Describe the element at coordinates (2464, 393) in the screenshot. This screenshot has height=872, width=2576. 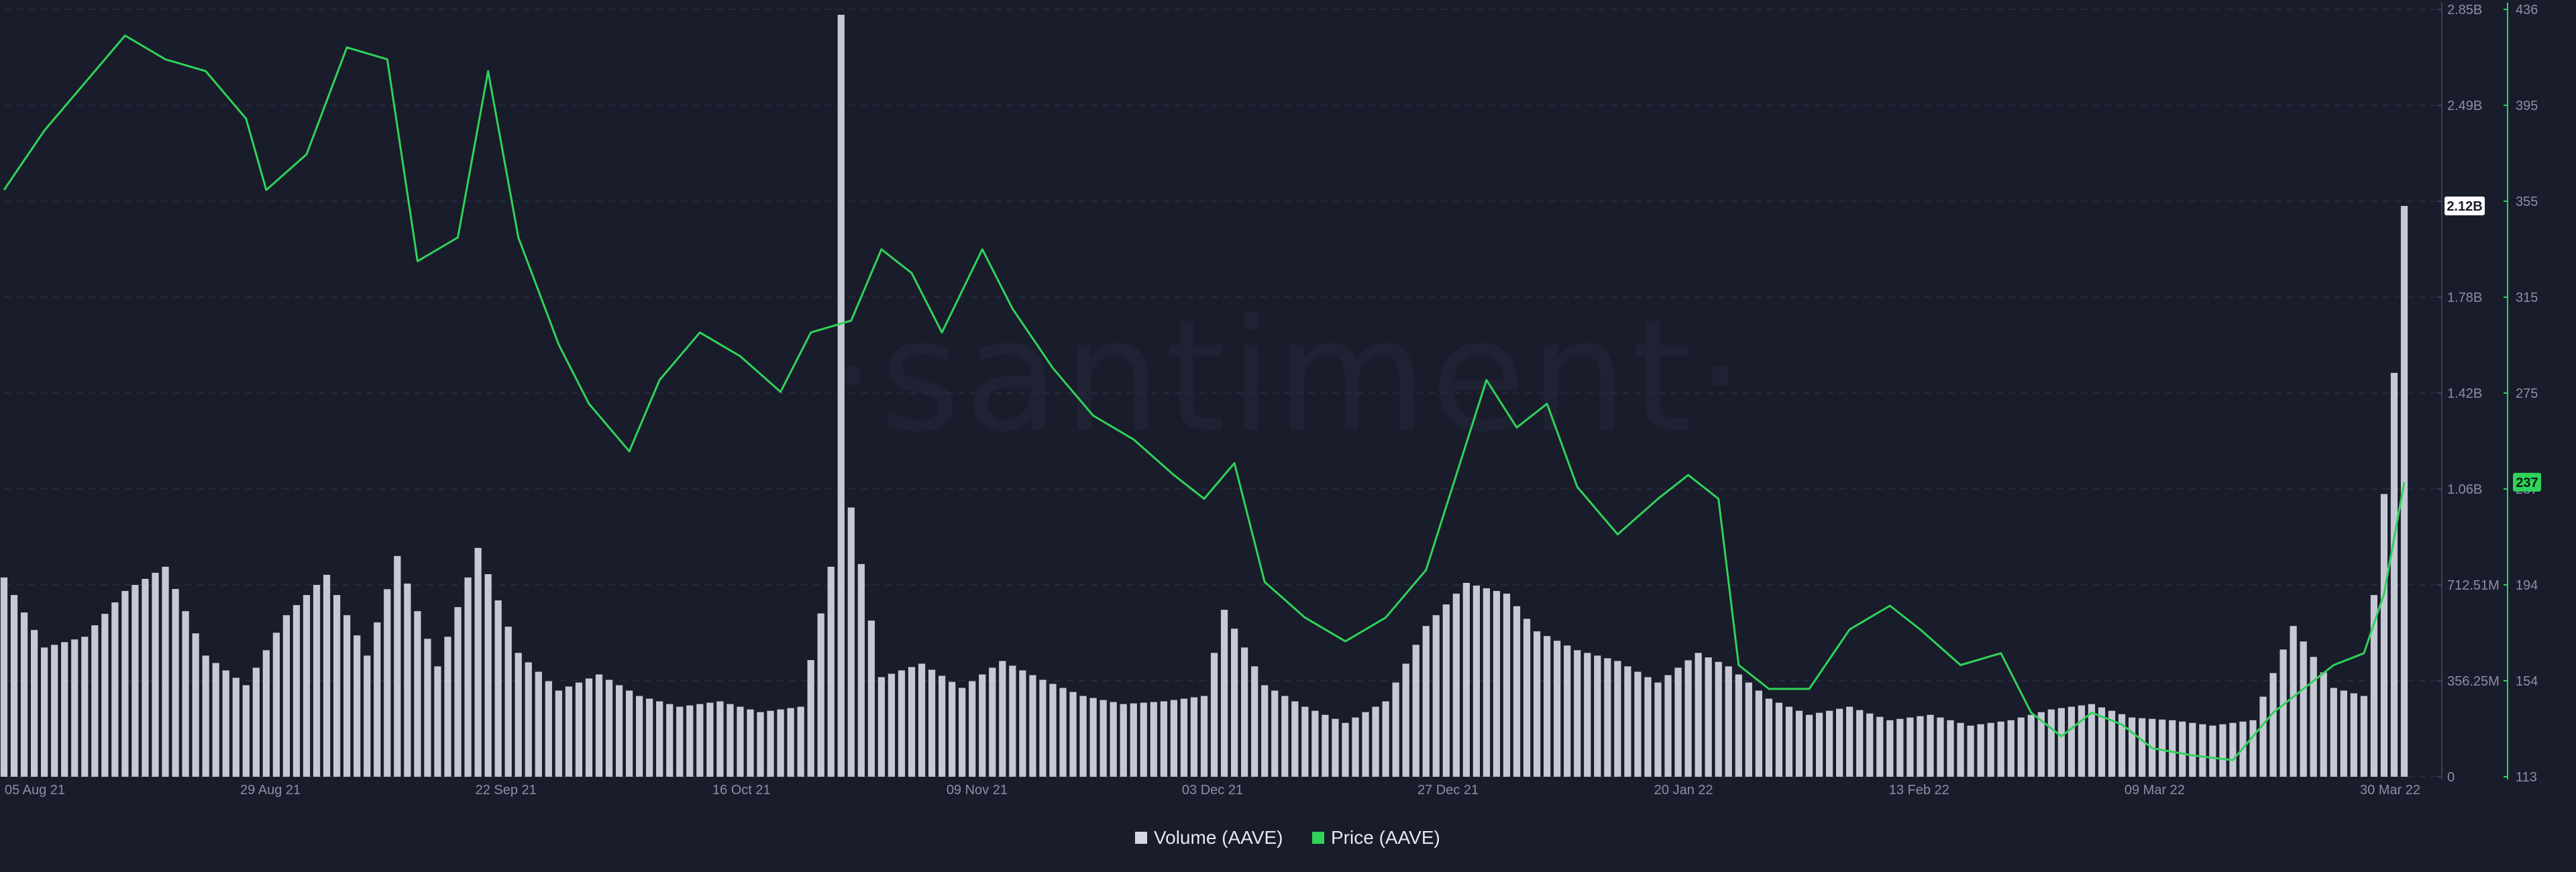
I see `volume-tick-label: 1.42B` at that location.